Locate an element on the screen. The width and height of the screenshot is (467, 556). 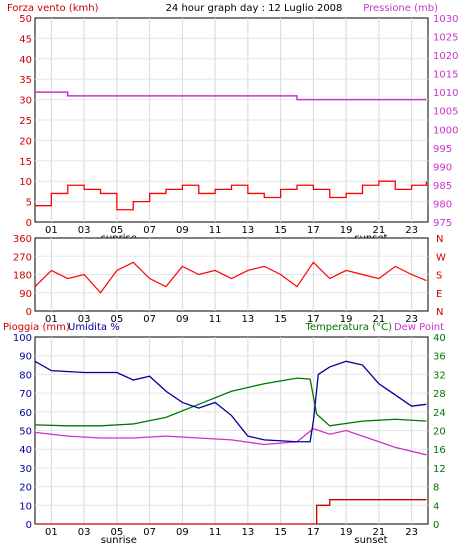
panel-1-ytick-label-right: 995 is located at coordinates (442, 149).